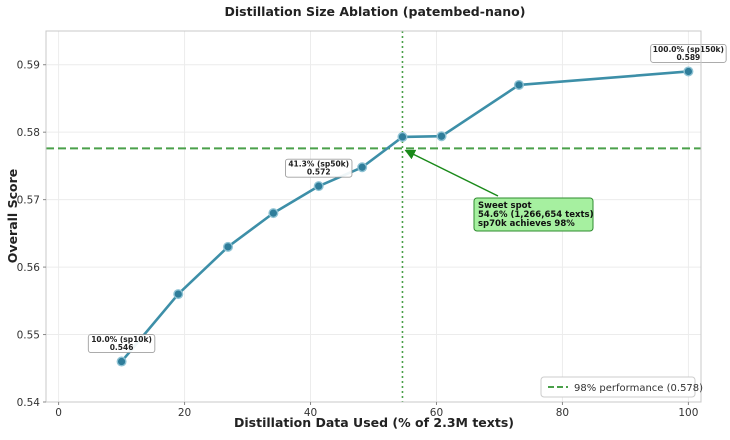 The height and width of the screenshot is (440, 730). Describe the element at coordinates (184, 413) in the screenshot. I see `x-tick-label: 20` at that location.